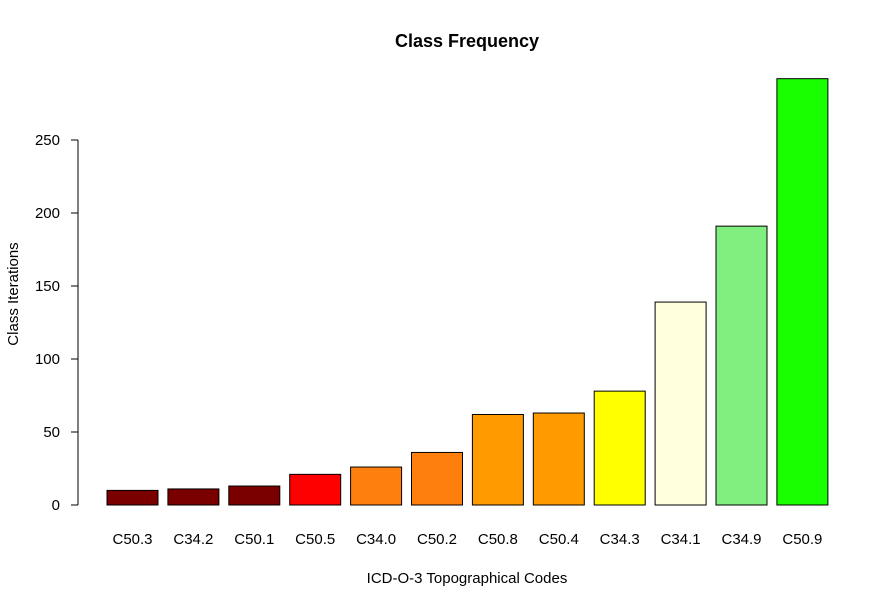 Image resolution: width=896 pixels, height=607 pixels. Describe the element at coordinates (56, 323) in the screenshot. I see `y-axis-ticks: 0 50 100 150 200 250` at that location.